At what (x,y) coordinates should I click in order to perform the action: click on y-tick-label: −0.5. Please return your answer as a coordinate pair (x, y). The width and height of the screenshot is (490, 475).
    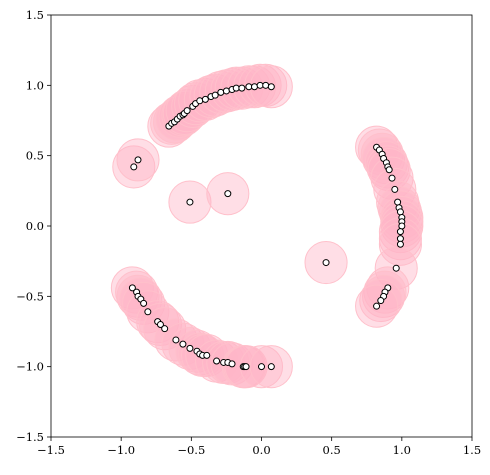
    Looking at the image, I should click on (30, 296).